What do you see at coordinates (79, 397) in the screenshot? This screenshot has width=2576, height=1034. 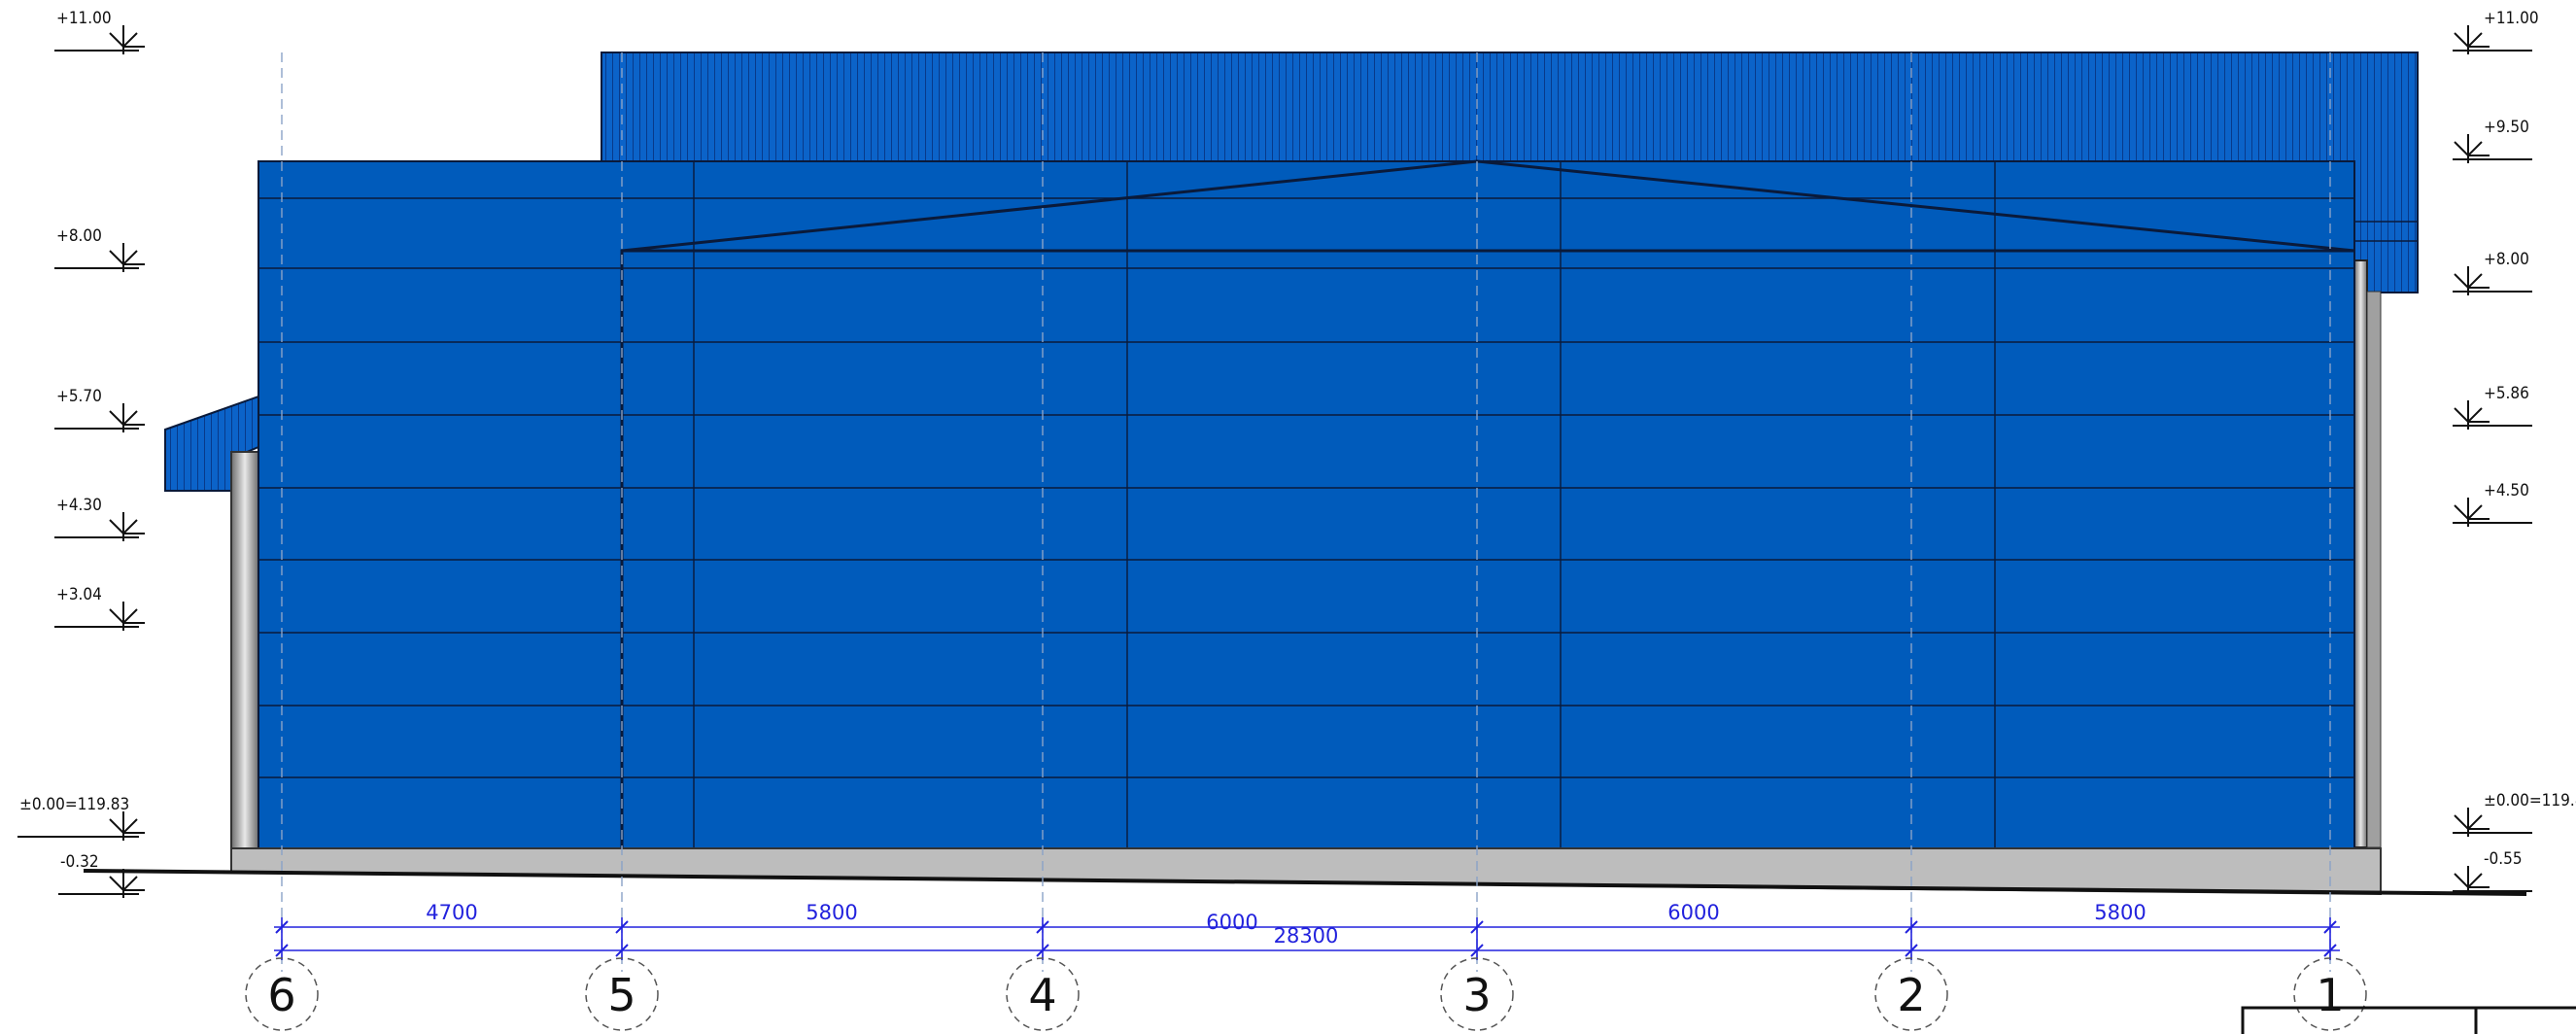 I see `level-label: +5.70` at bounding box center [79, 397].